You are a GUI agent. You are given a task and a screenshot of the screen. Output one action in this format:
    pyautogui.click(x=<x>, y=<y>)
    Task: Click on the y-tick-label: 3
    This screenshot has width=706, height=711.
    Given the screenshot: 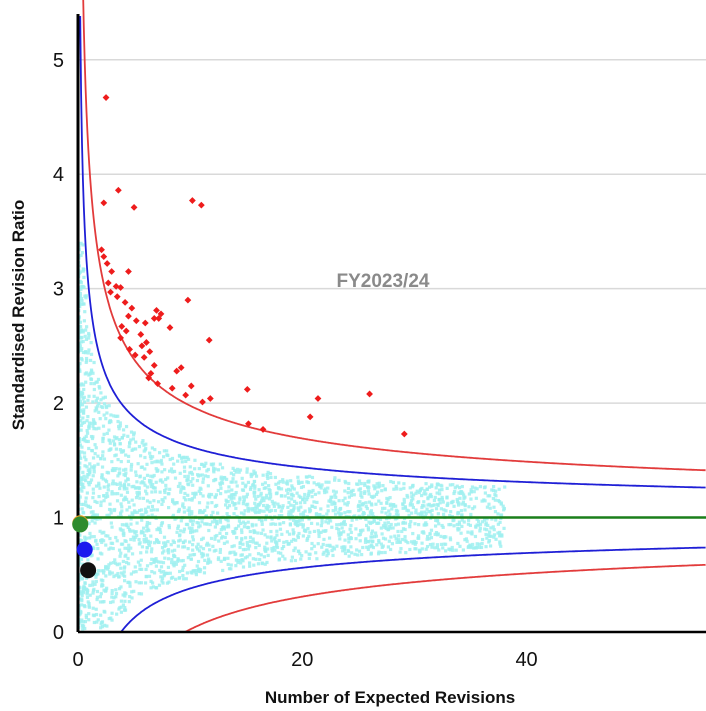 What is the action you would take?
    pyautogui.click(x=58, y=290)
    